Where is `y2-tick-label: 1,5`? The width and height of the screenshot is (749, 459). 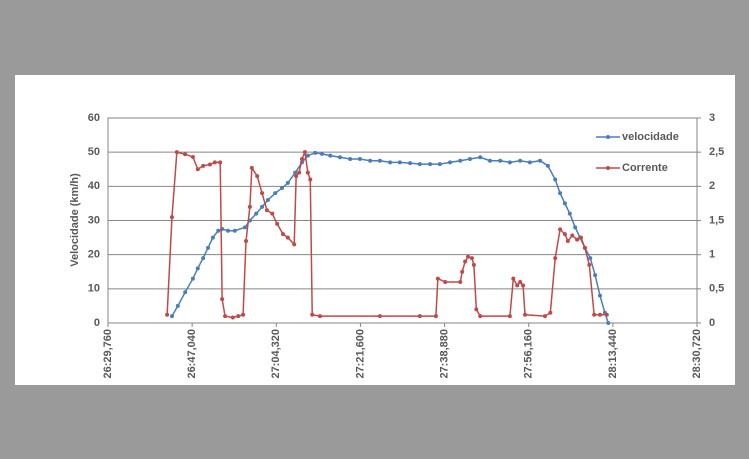
y2-tick-label: 1,5 is located at coordinates (716, 220).